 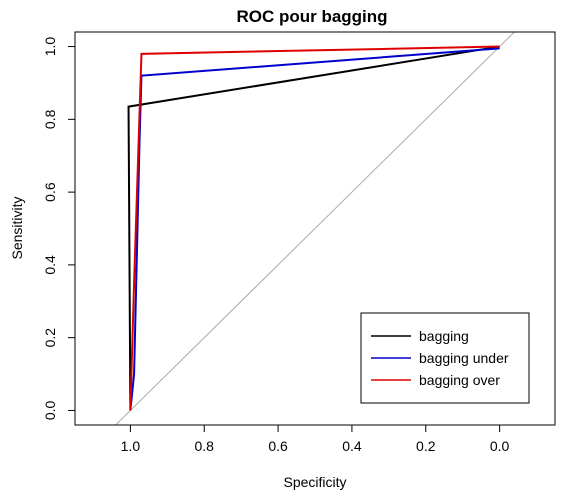 I want to click on x-axis: 1.0 0.8 0.6 0.4 0.2 0.0, so click(x=315, y=439).